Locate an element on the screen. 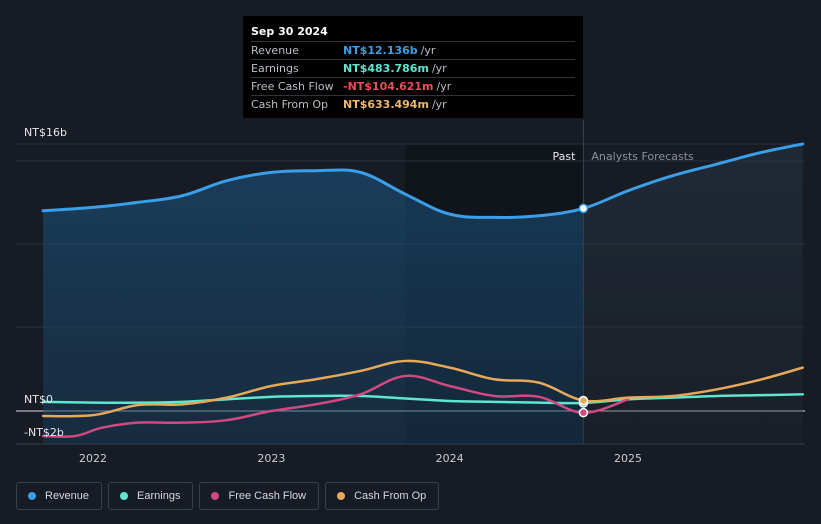  legend-item-free-cash-flow: Free Cash Flow is located at coordinates (259, 496).